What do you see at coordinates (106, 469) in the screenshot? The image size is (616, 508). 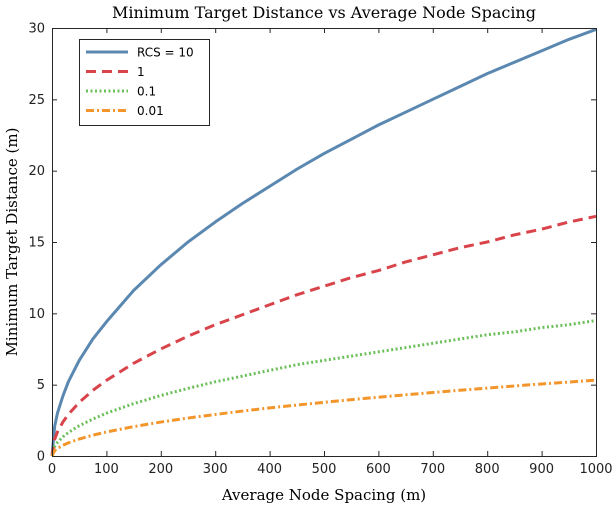 I see `x-tick-label: 100` at bounding box center [106, 469].